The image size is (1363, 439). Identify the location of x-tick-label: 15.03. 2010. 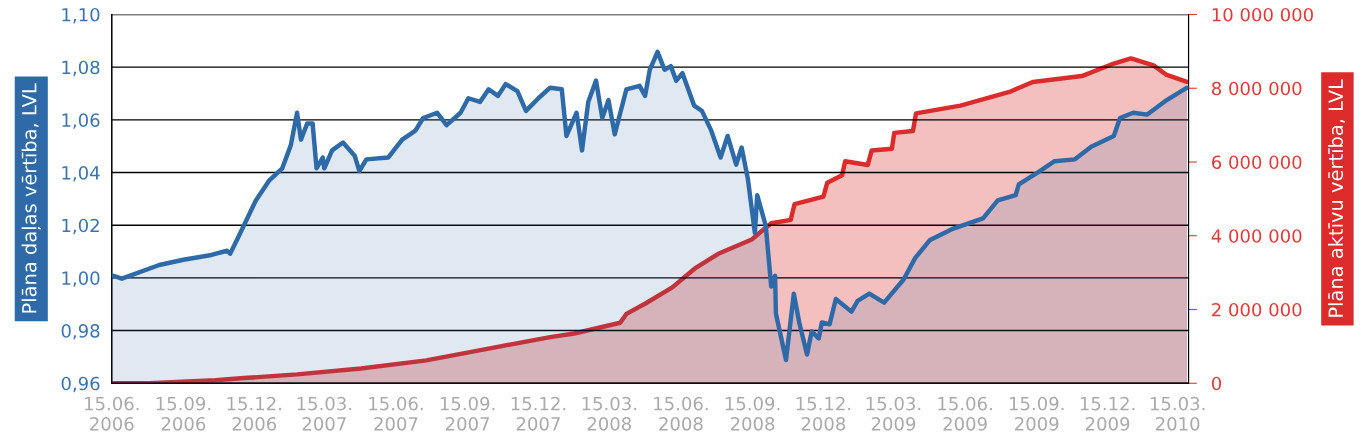
(1177, 413).